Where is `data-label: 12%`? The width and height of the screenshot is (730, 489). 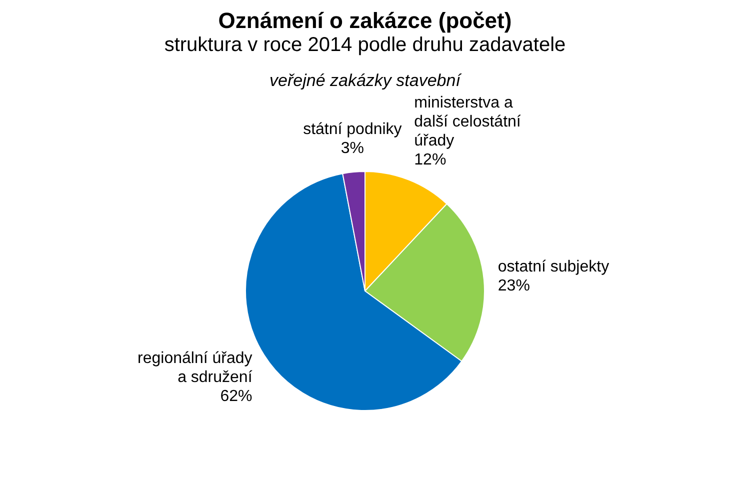 data-label: 12% is located at coordinates (430, 159).